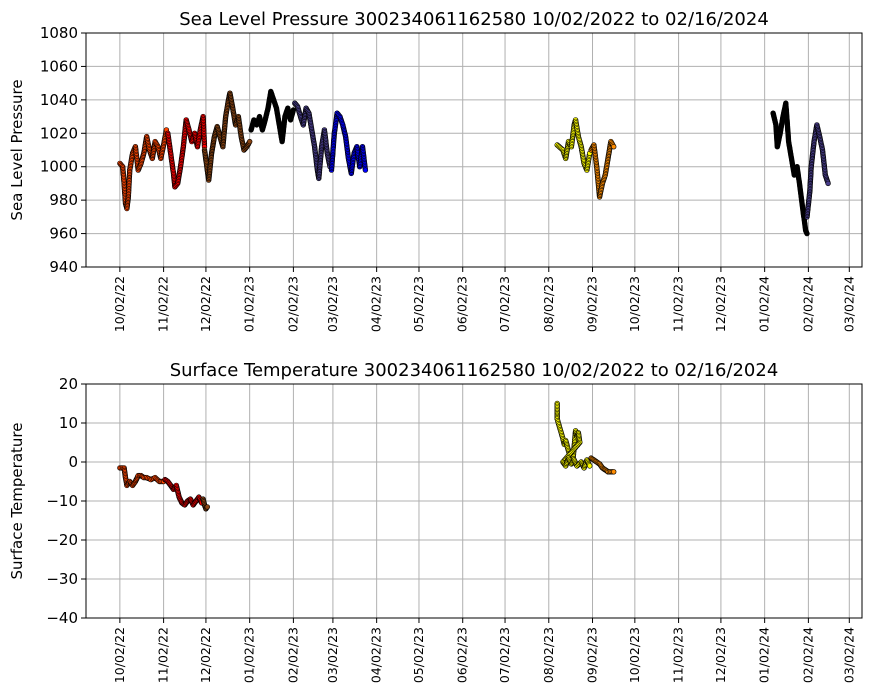 This screenshot has height=700, width=870. Describe the element at coordinates (59, 133) in the screenshot. I see `y-tick-label: 1020` at that location.